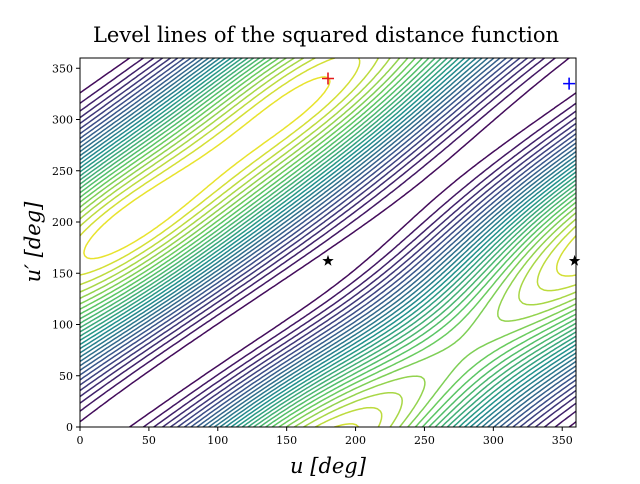 The height and width of the screenshot is (484, 640). I want to click on y-tick-label: 0, so click(69, 427).